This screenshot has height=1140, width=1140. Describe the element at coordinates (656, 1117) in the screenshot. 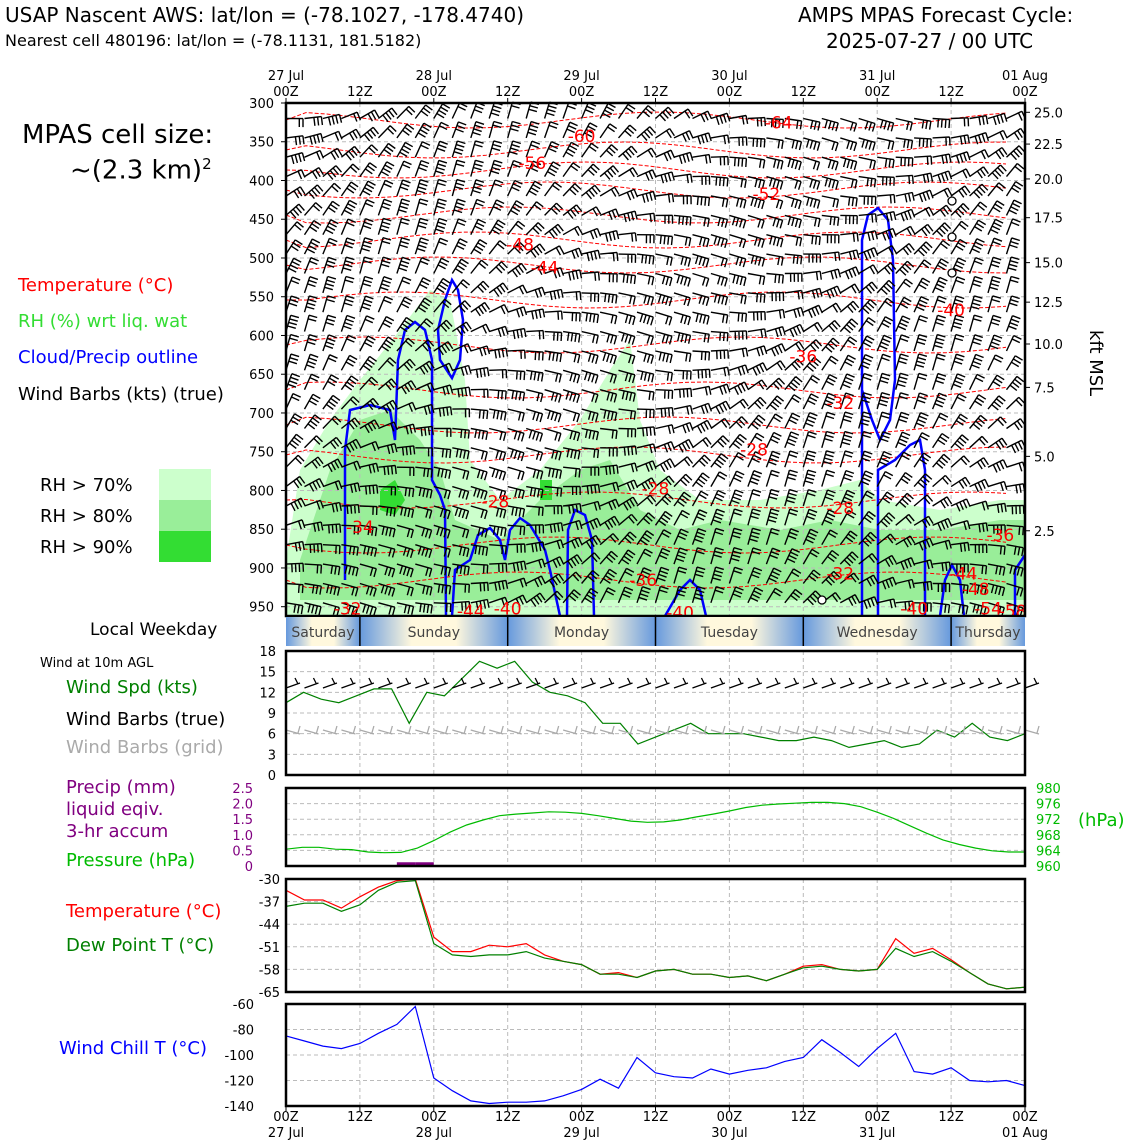

I see `bottom-hour-label: 12Z` at that location.